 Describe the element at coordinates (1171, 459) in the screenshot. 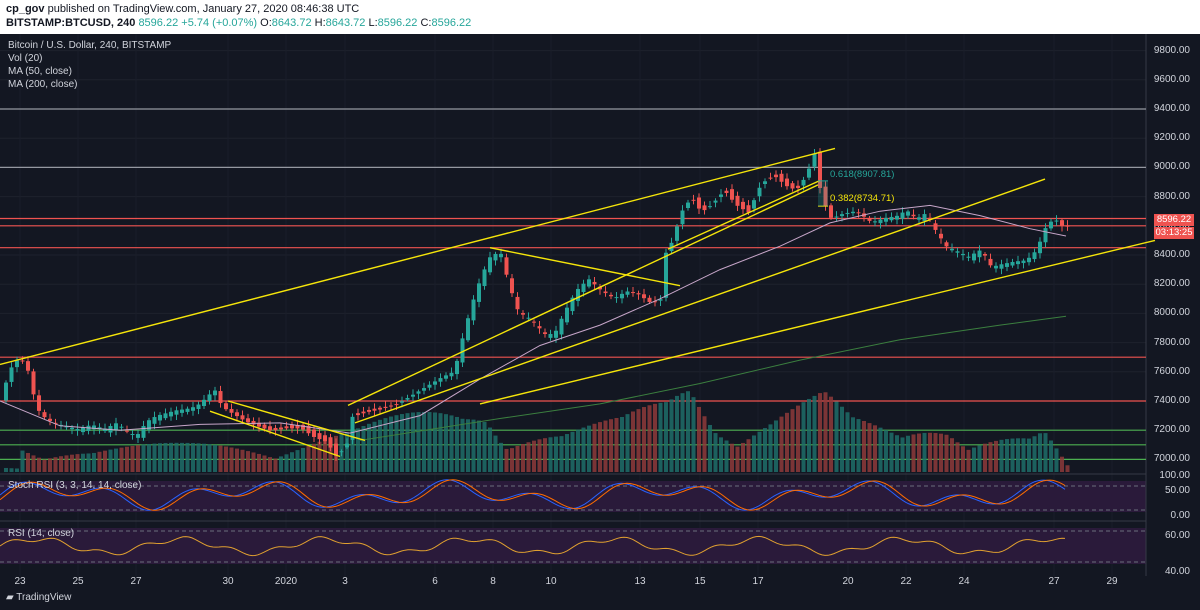

I see `price-tick-label: 7000.00` at that location.